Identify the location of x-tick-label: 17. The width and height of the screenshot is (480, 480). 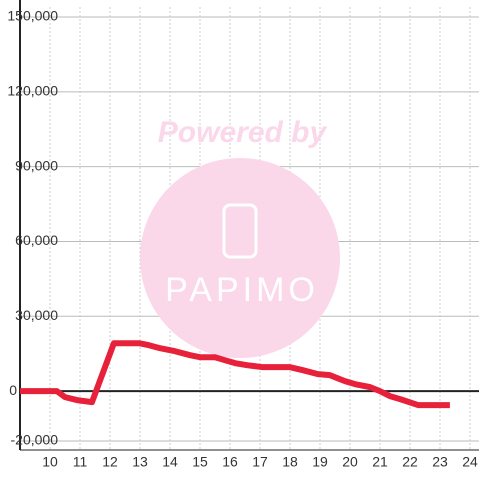
(260, 462).